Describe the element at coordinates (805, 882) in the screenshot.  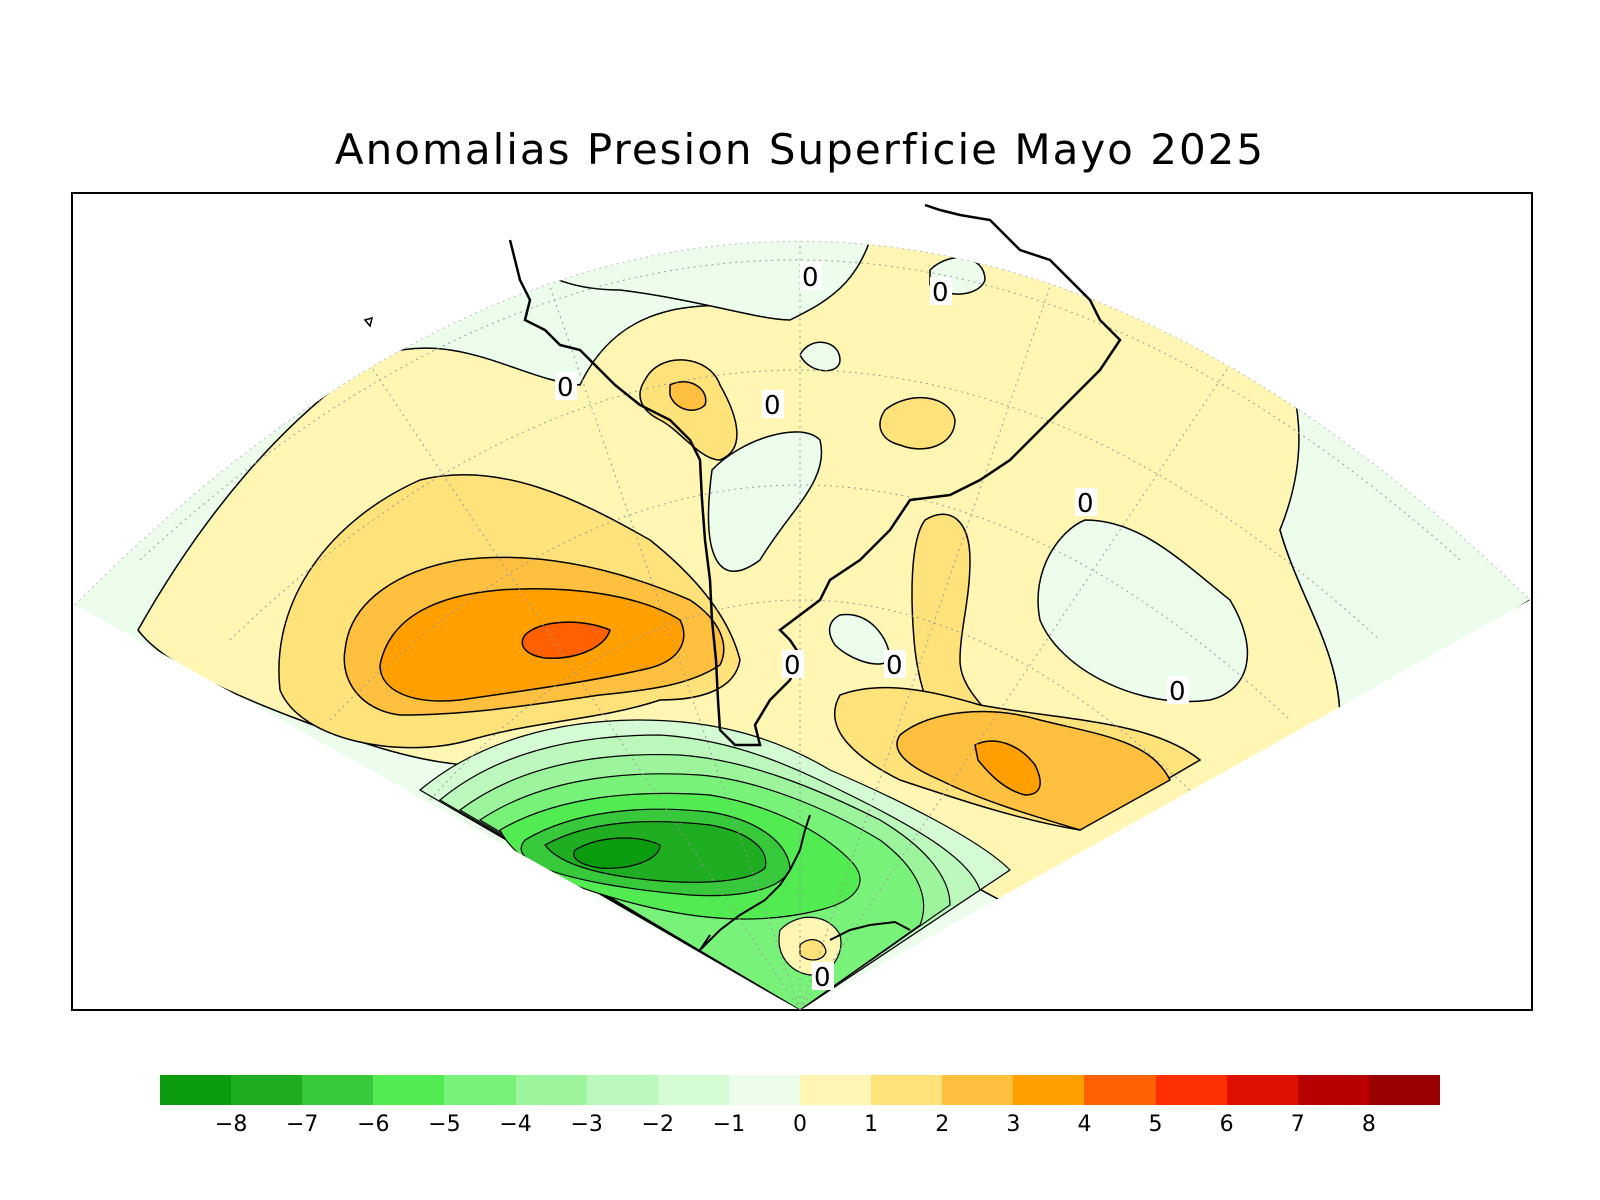
I see `antarctic-coastline` at that location.